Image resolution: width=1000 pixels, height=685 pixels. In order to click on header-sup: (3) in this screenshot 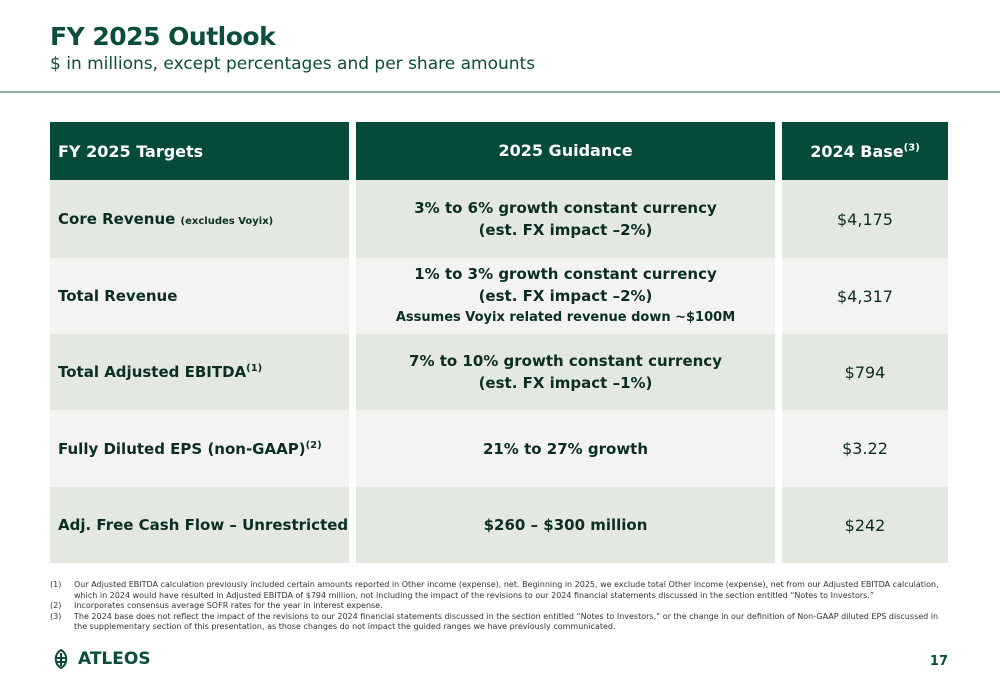, I will do `click(911, 148)`.